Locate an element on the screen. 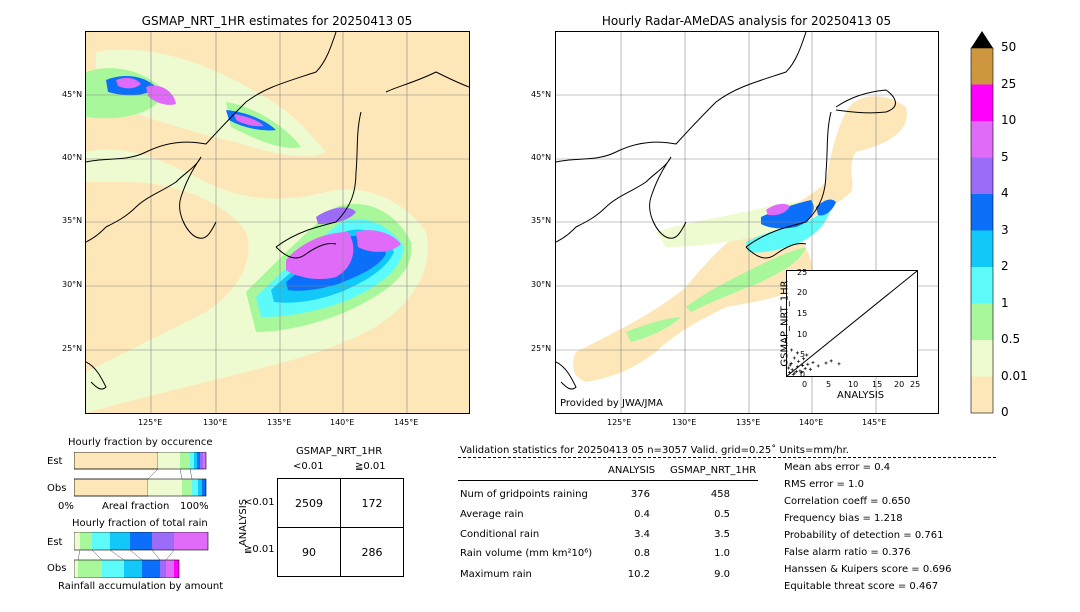 The height and width of the screenshot is (612, 1080). right-lon-label: 140°E is located at coordinates (811, 422).